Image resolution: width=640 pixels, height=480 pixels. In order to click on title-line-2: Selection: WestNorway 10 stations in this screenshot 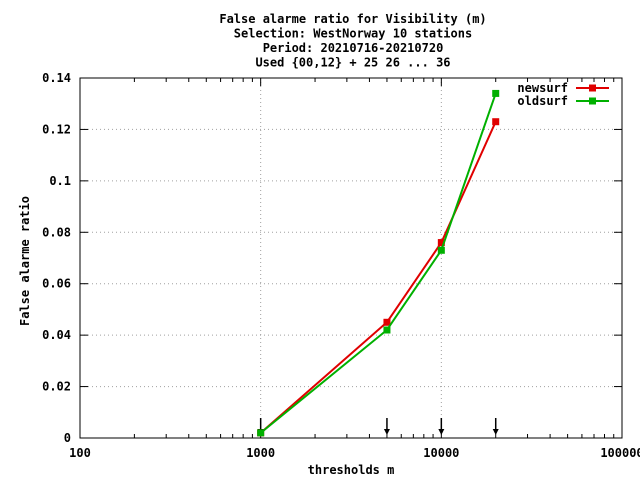, I will do `click(353, 34)`.